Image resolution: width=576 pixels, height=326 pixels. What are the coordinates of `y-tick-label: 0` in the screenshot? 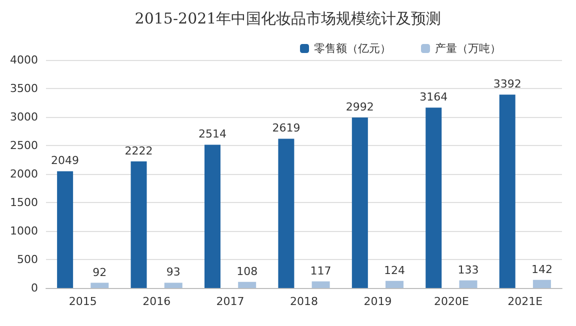 It's located at (34, 288).